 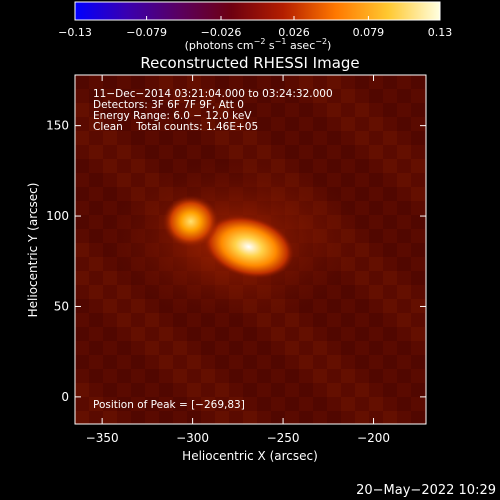 What do you see at coordinates (255, 27) in the screenshot?
I see `colorbar-ticks: −0.13 −0.079 −0.026 0.026 0.079 0.13` at bounding box center [255, 27].